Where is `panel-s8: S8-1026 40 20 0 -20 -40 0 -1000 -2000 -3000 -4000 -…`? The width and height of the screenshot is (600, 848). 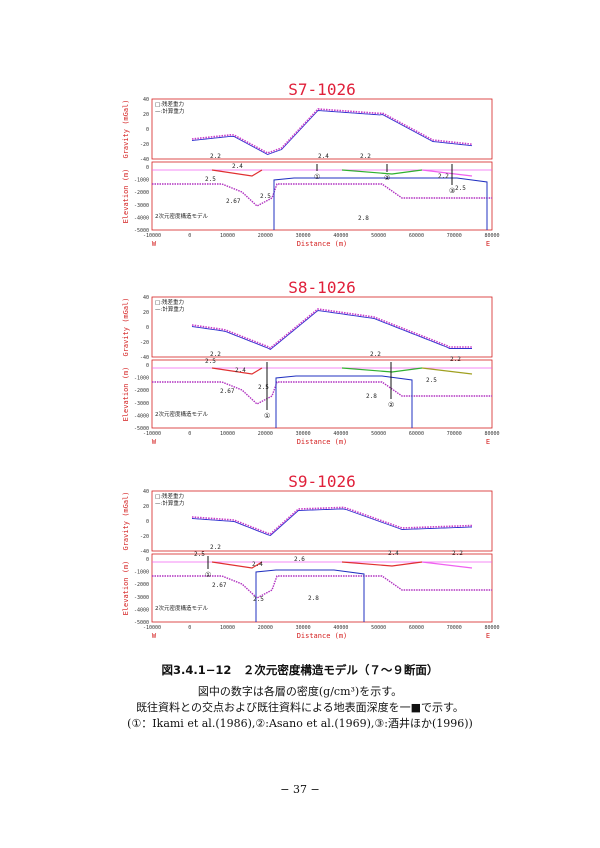
panel-s8: S8-1026 40 20 0 -20 -40 0 -1000 -2000 -3000 -4000 -… is located at coordinates (311, 362).